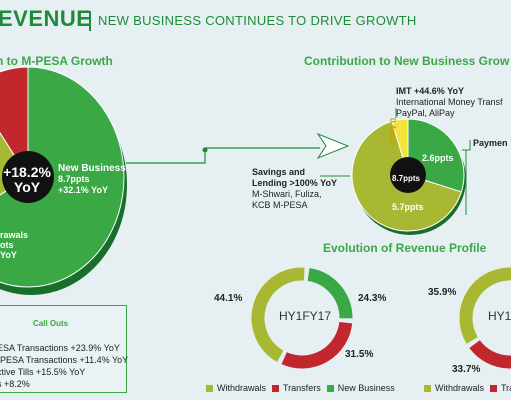  What do you see at coordinates (56, 61) in the screenshot?
I see `section-title-mpesa-growth: n to M-PESA Growth` at bounding box center [56, 61].